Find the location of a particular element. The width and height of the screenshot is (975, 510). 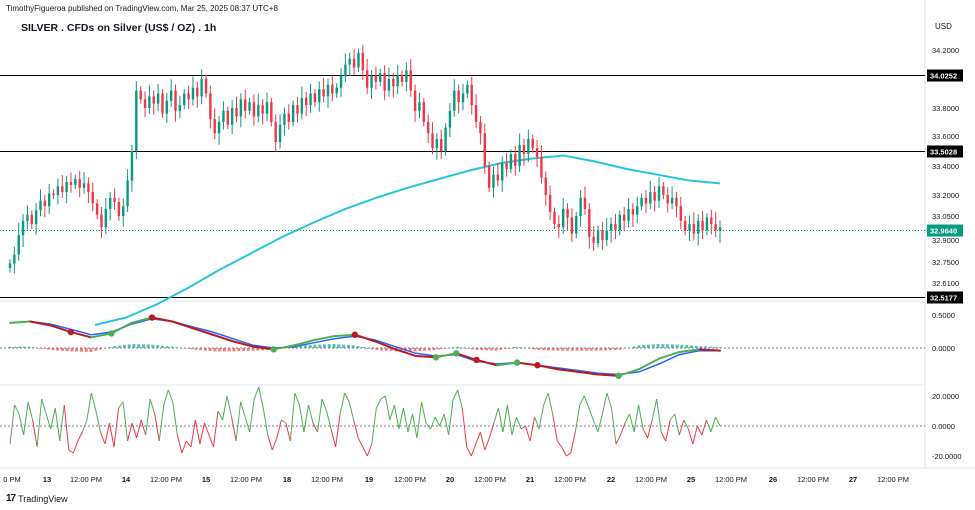

time-axis-label: 21 is located at coordinates (530, 479).